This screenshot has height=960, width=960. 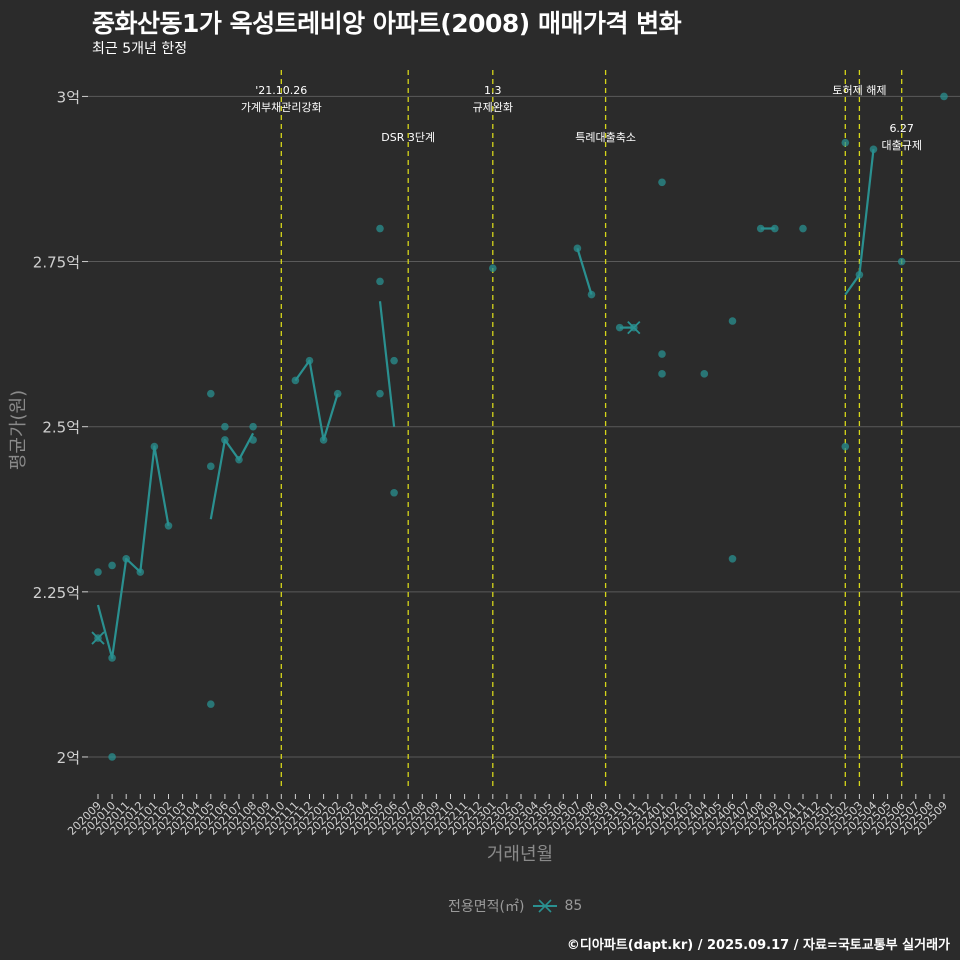 What do you see at coordinates (605, 137) in the screenshot?
I see `event-label: 특례대출축소` at bounding box center [605, 137].